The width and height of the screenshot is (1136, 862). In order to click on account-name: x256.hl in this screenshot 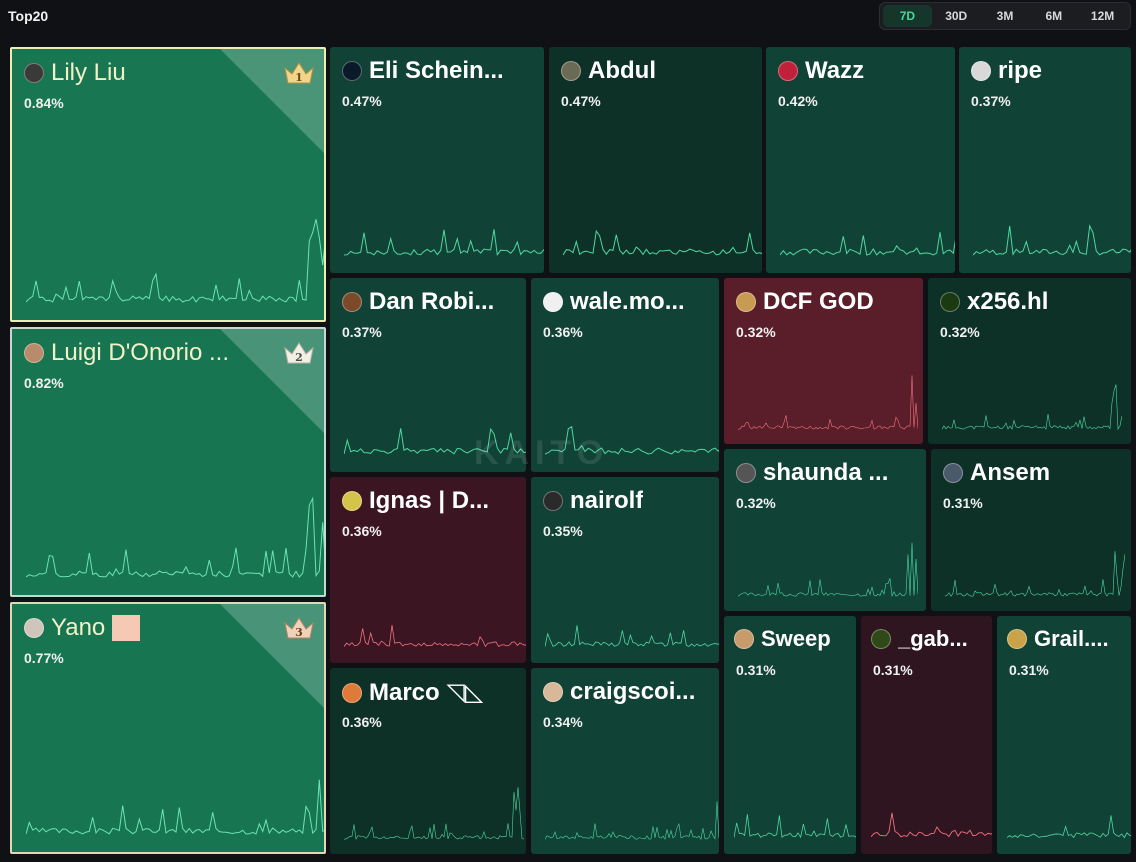, I will do `click(1008, 301)`.